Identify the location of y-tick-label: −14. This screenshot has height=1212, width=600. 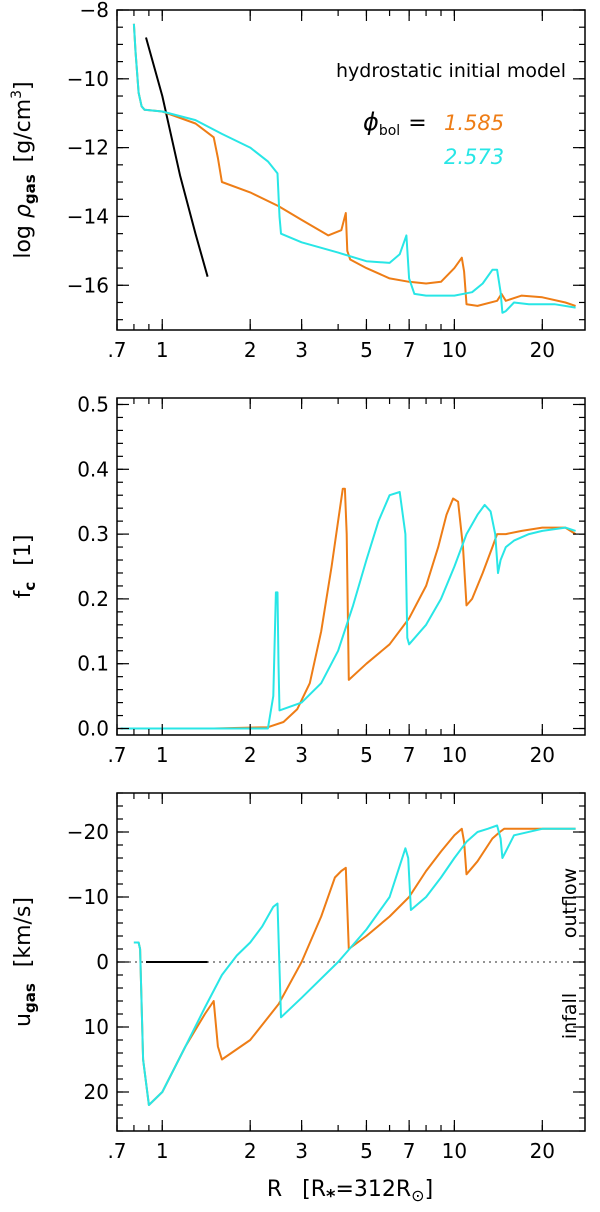
(88, 216).